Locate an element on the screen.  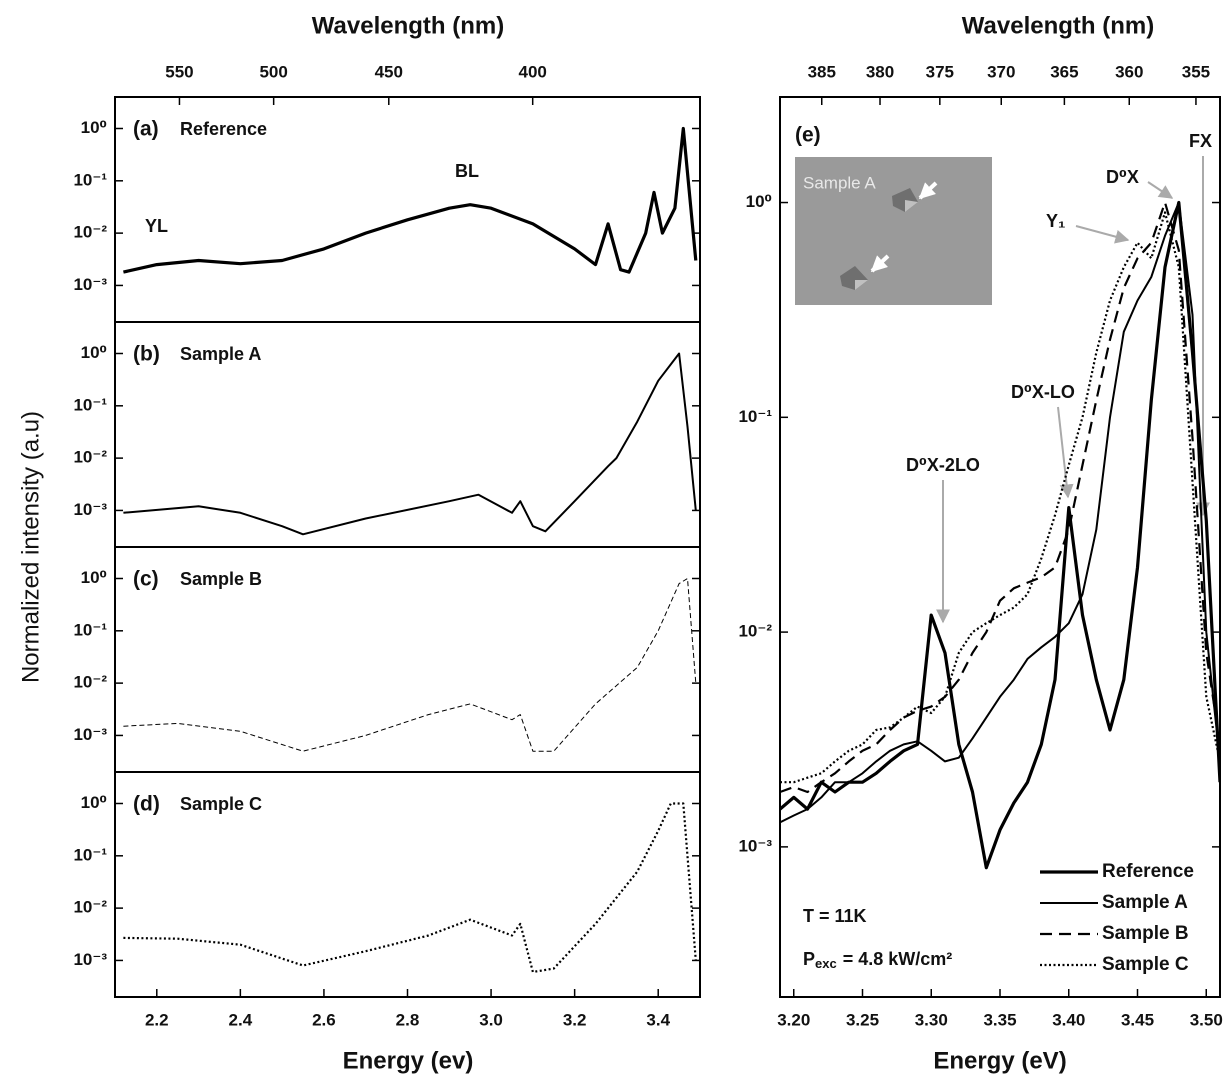
top-tick-label: 365 is located at coordinates (1064, 71).